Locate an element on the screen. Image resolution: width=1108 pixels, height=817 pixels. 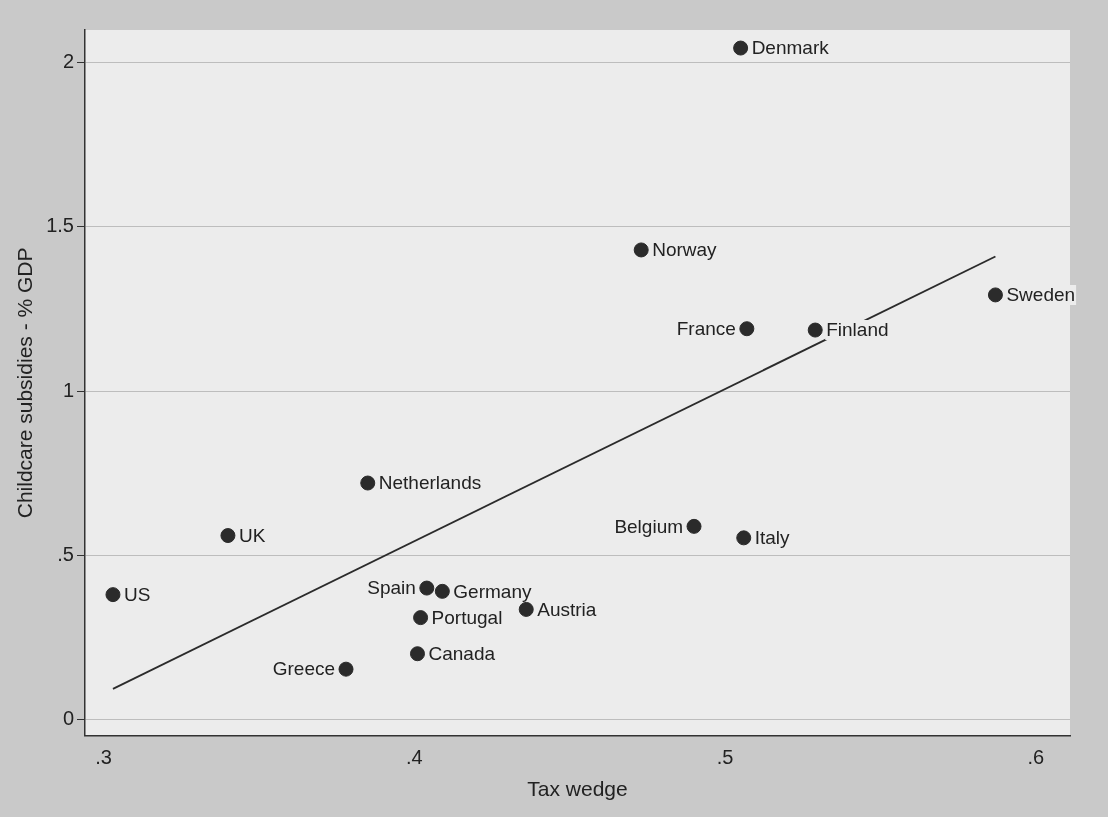
x-axis-title: Tax wedge is located at coordinates (577, 789).